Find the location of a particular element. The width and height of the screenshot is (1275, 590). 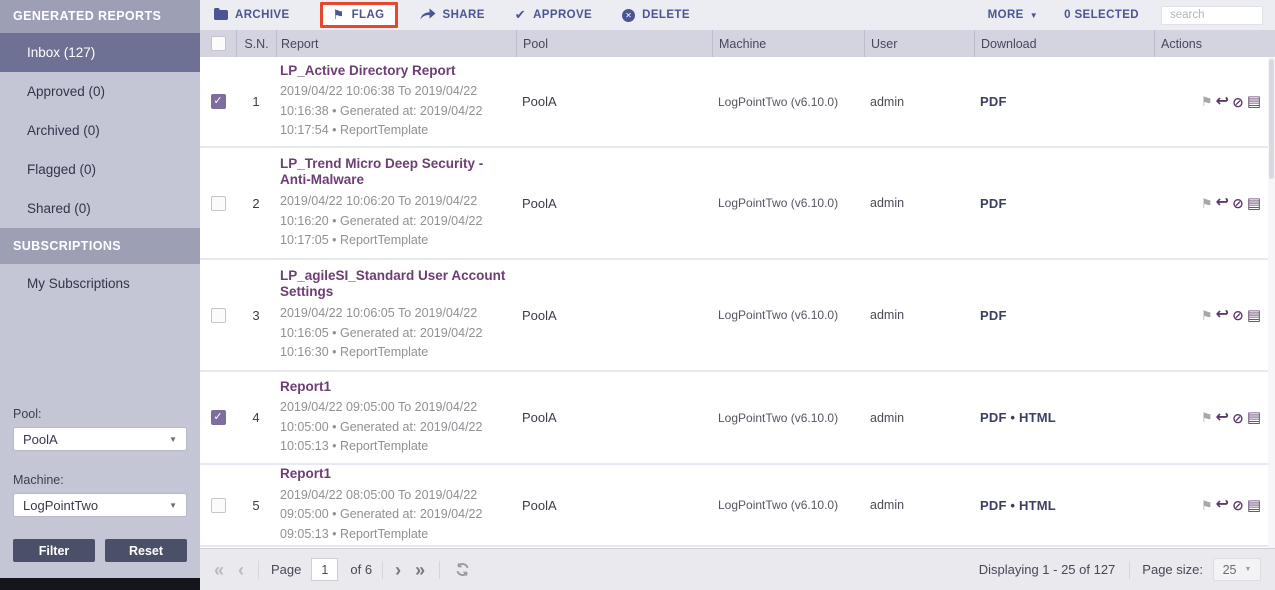

refresh-icon is located at coordinates (462, 569).